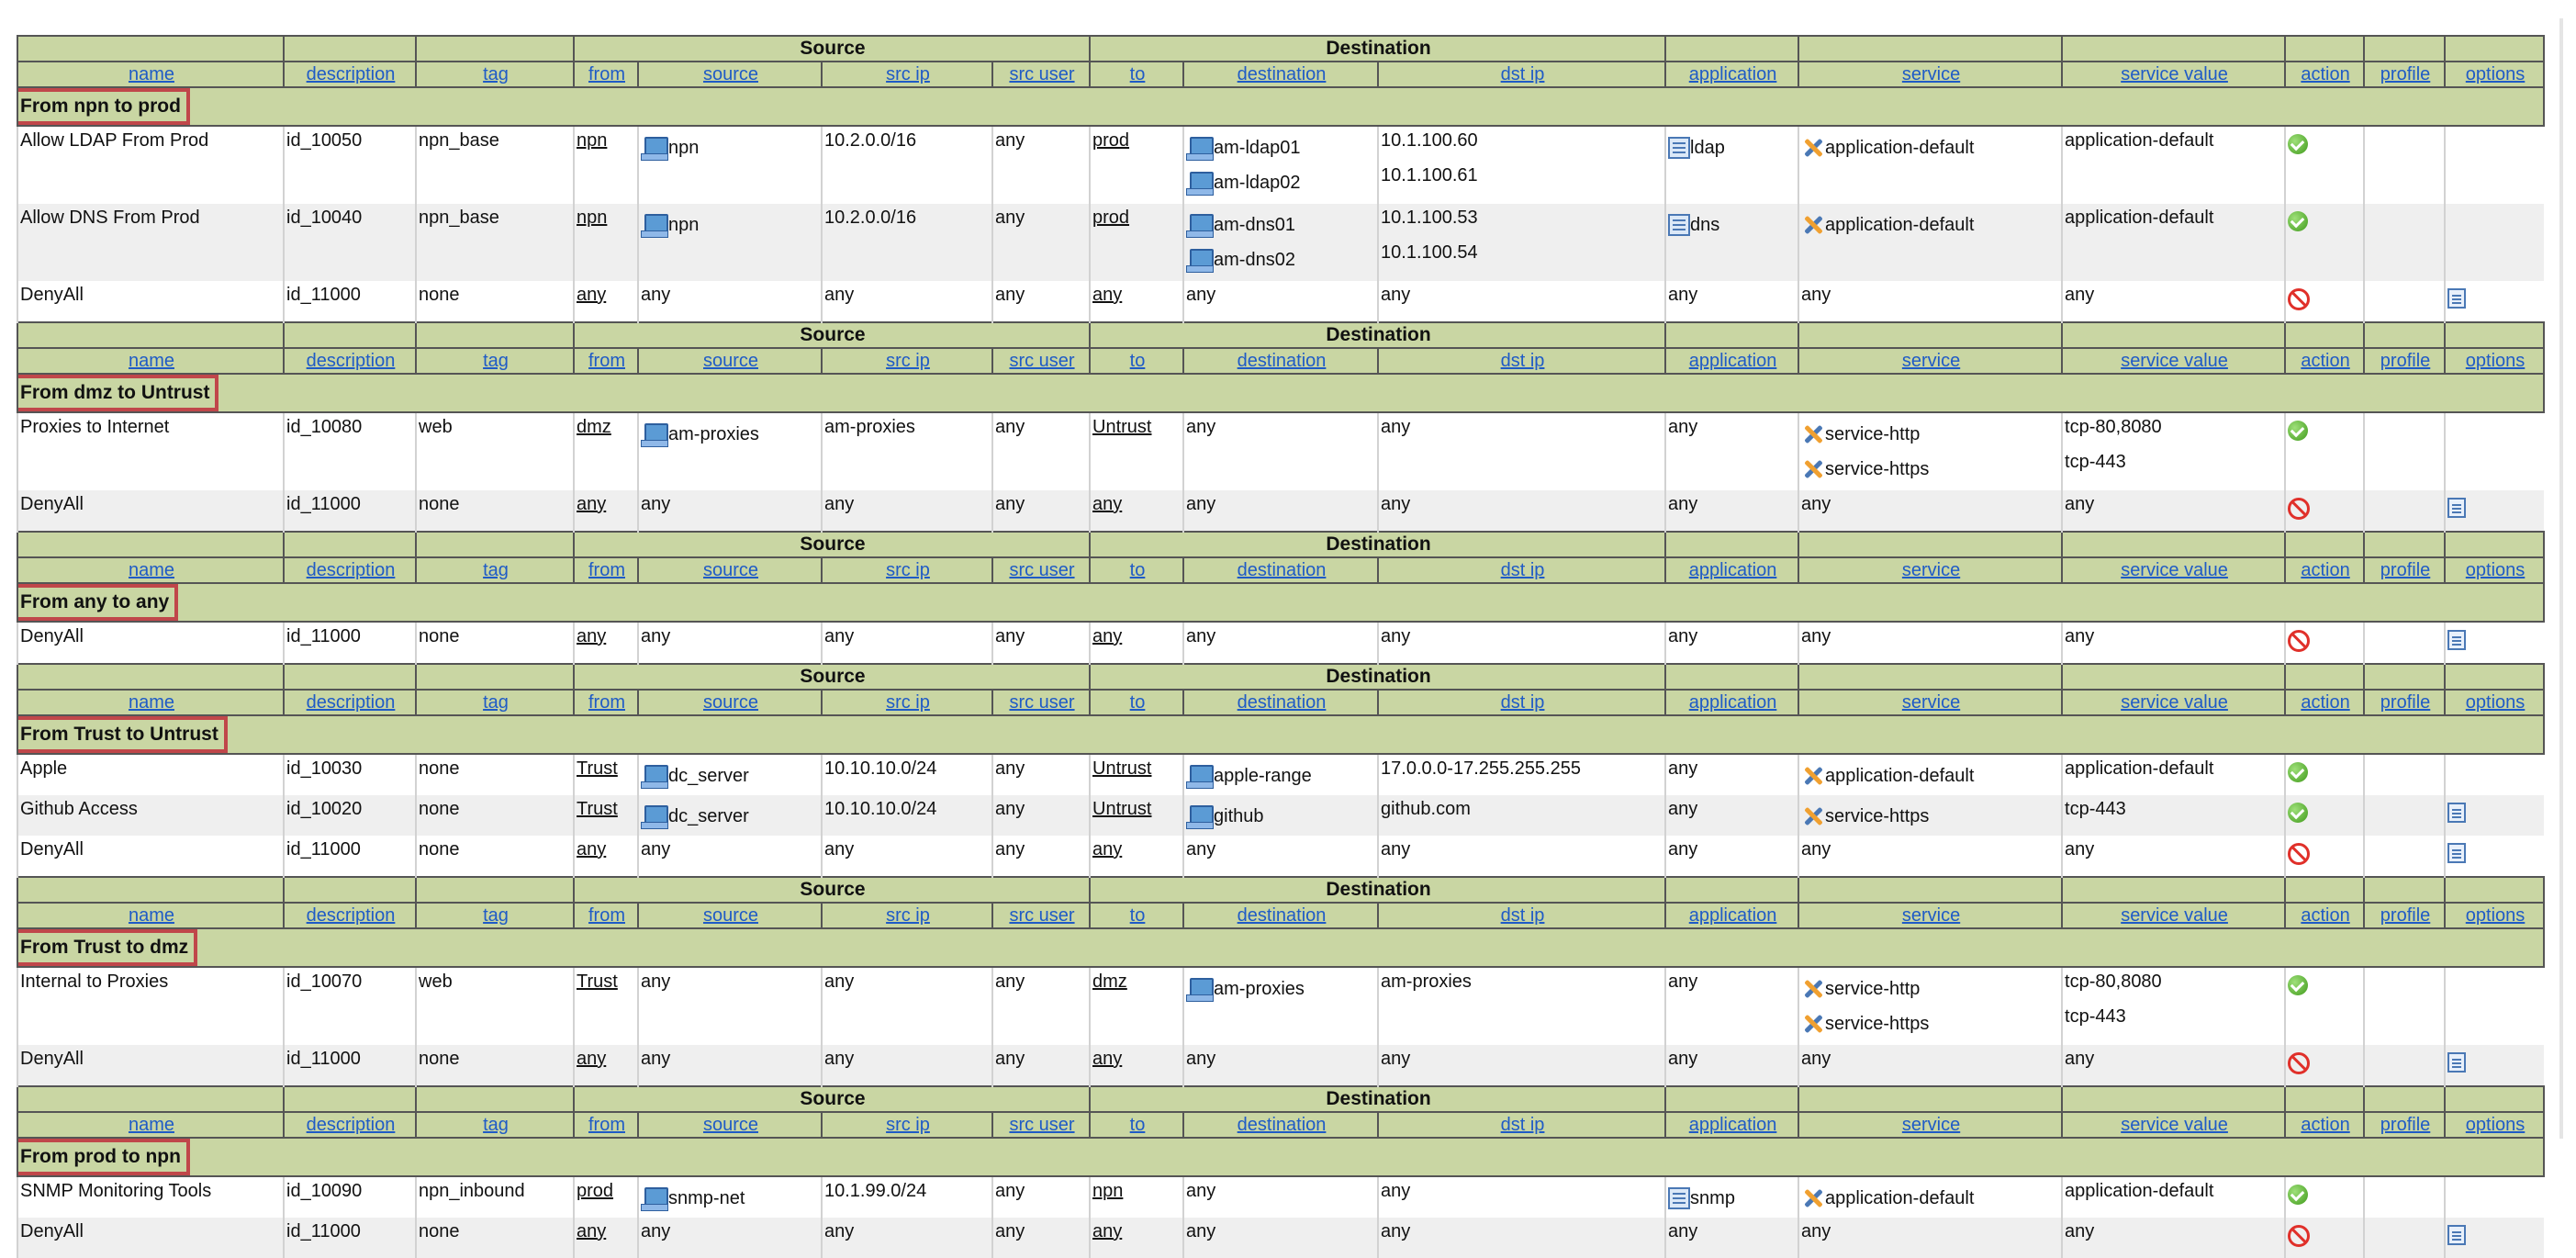 This screenshot has width=2576, height=1258. What do you see at coordinates (1282, 702) in the screenshot?
I see `sort-link-destination: destination` at bounding box center [1282, 702].